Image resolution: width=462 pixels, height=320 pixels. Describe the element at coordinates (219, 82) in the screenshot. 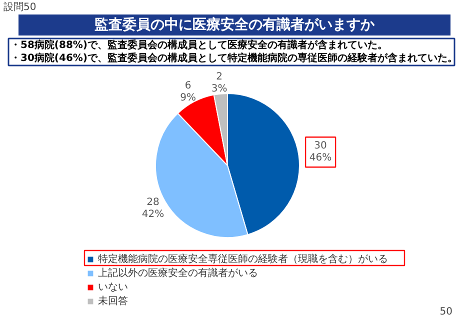

I see `data-label: 2 3%` at that location.